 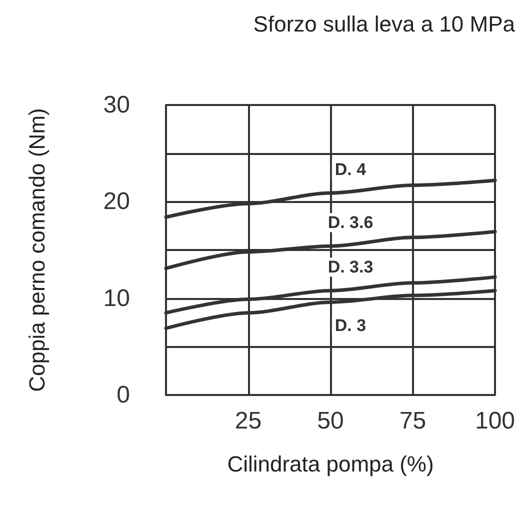 I want to click on y-tick-label: 10, so click(x=116, y=298).